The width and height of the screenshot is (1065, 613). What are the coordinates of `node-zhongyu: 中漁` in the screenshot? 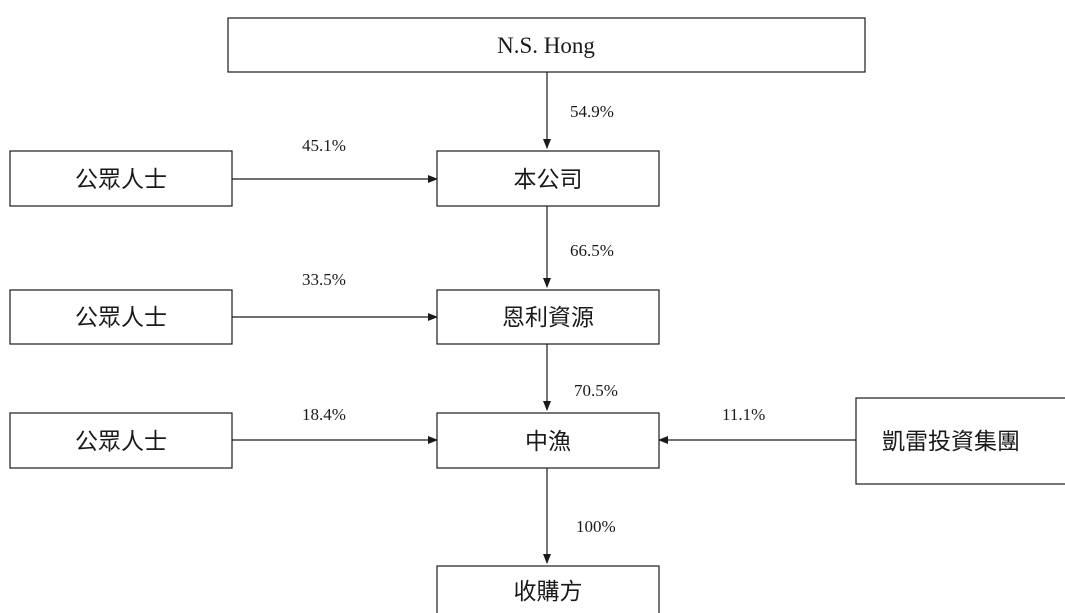 It's located at (548, 440).